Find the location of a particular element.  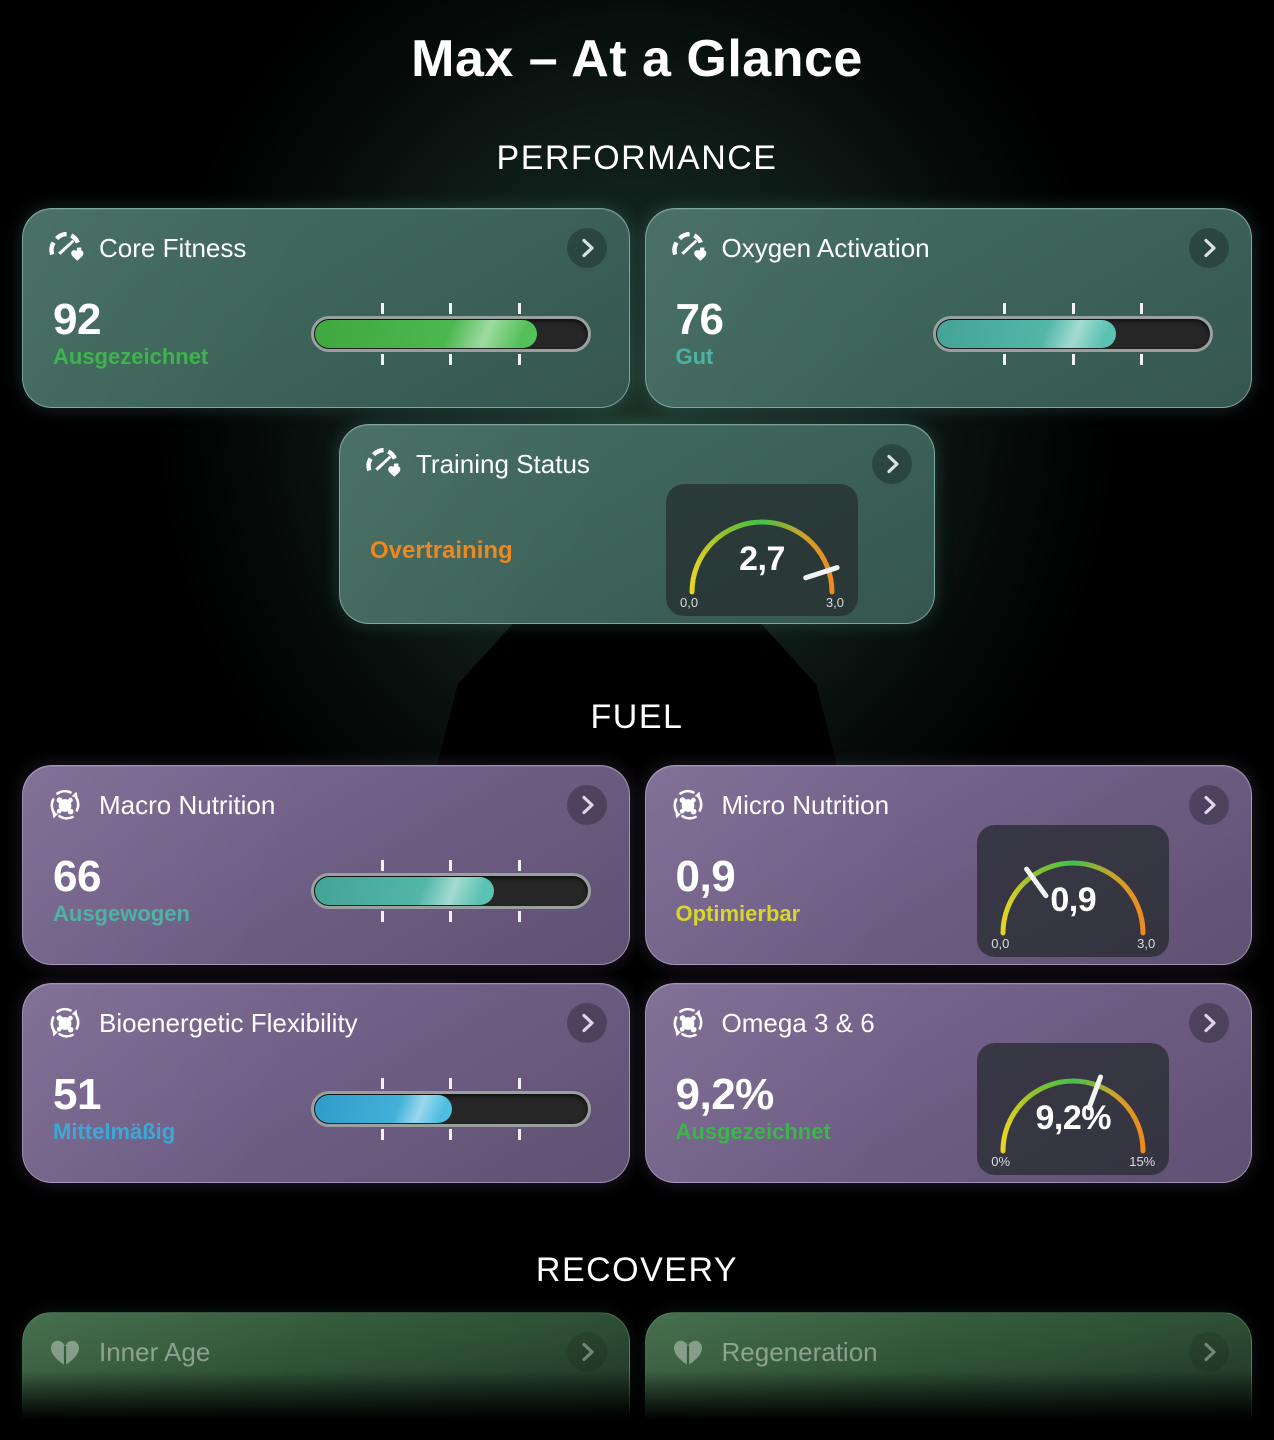

heart-lungs-icon is located at coordinates (65, 1352).